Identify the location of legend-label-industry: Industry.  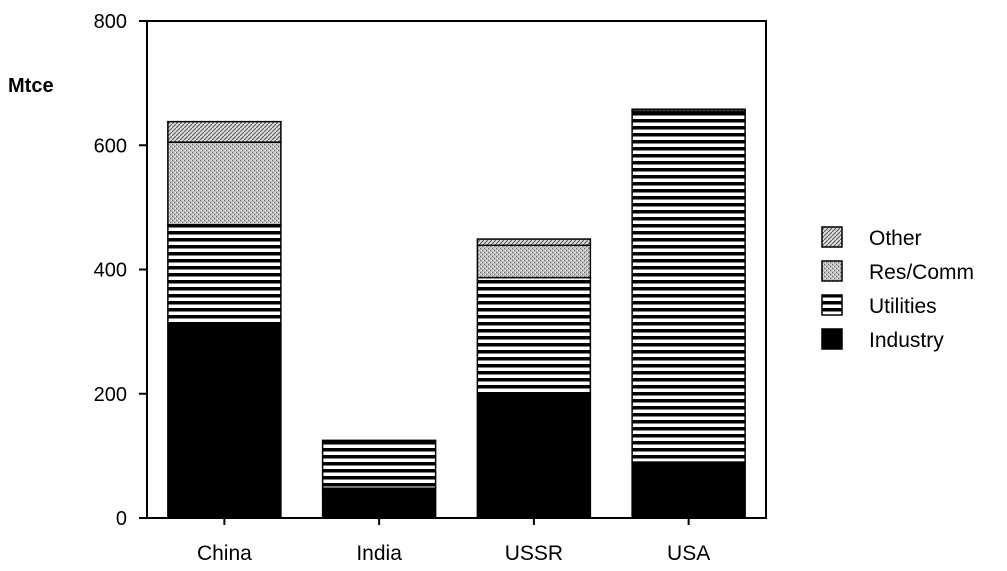
(906, 340).